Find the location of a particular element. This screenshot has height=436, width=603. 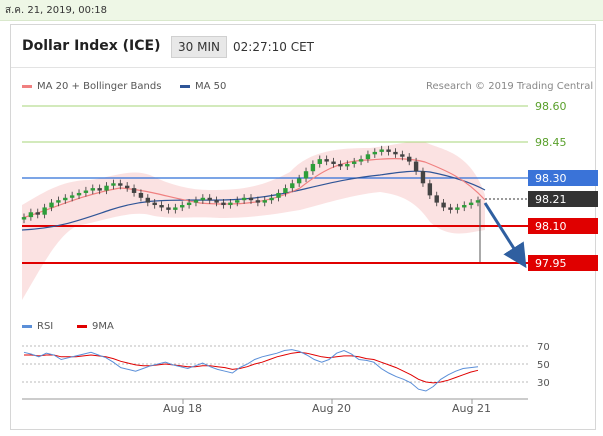

legend-rsi: RSI is located at coordinates (37, 326).